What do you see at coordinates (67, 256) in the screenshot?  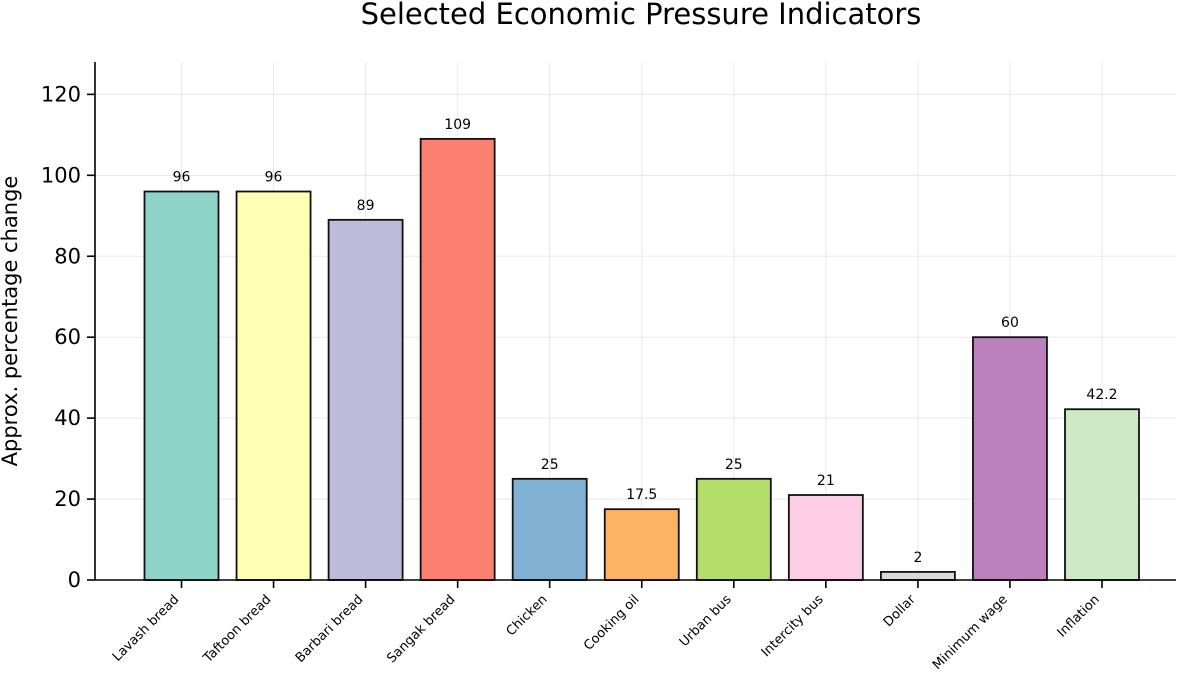 I see `y-tick-label: 80` at bounding box center [67, 256].